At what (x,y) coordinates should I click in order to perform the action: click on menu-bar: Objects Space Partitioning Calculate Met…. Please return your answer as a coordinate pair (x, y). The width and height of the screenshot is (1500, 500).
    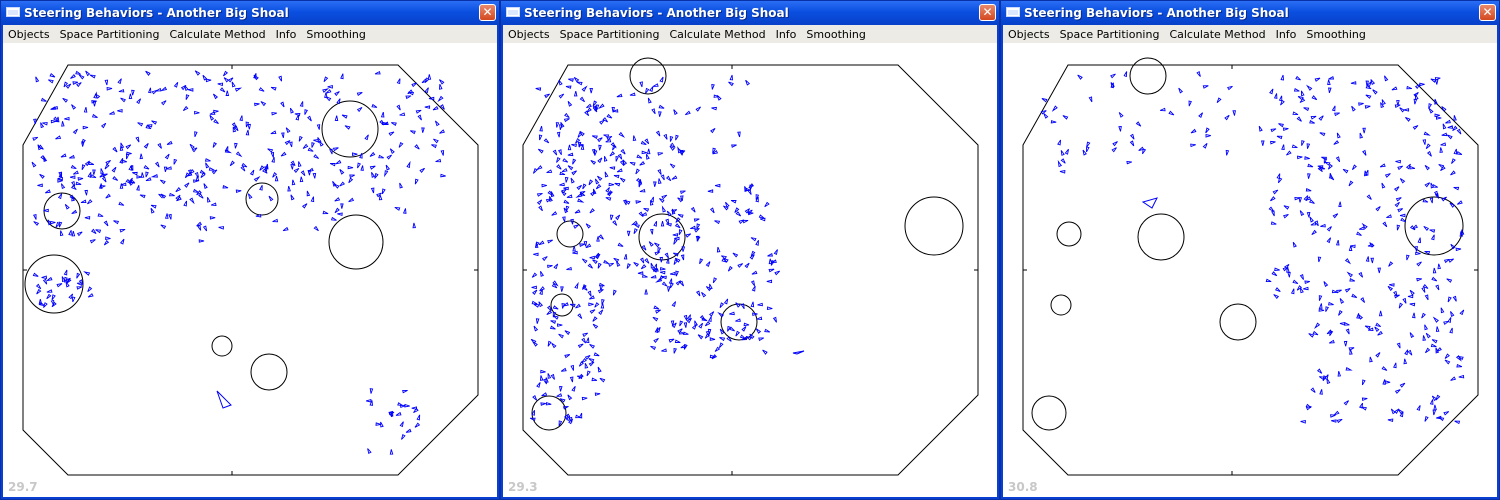
    Looking at the image, I should click on (250, 34).